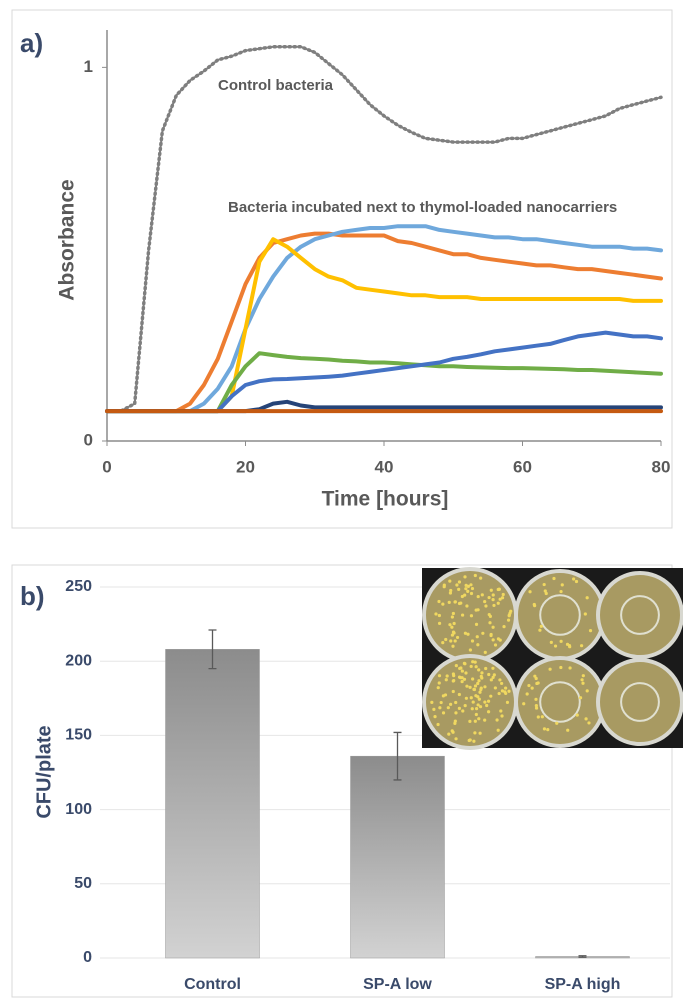 This screenshot has width=683, height=998. What do you see at coordinates (245, 466) in the screenshot?
I see `x-tick-label: 20` at bounding box center [245, 466].